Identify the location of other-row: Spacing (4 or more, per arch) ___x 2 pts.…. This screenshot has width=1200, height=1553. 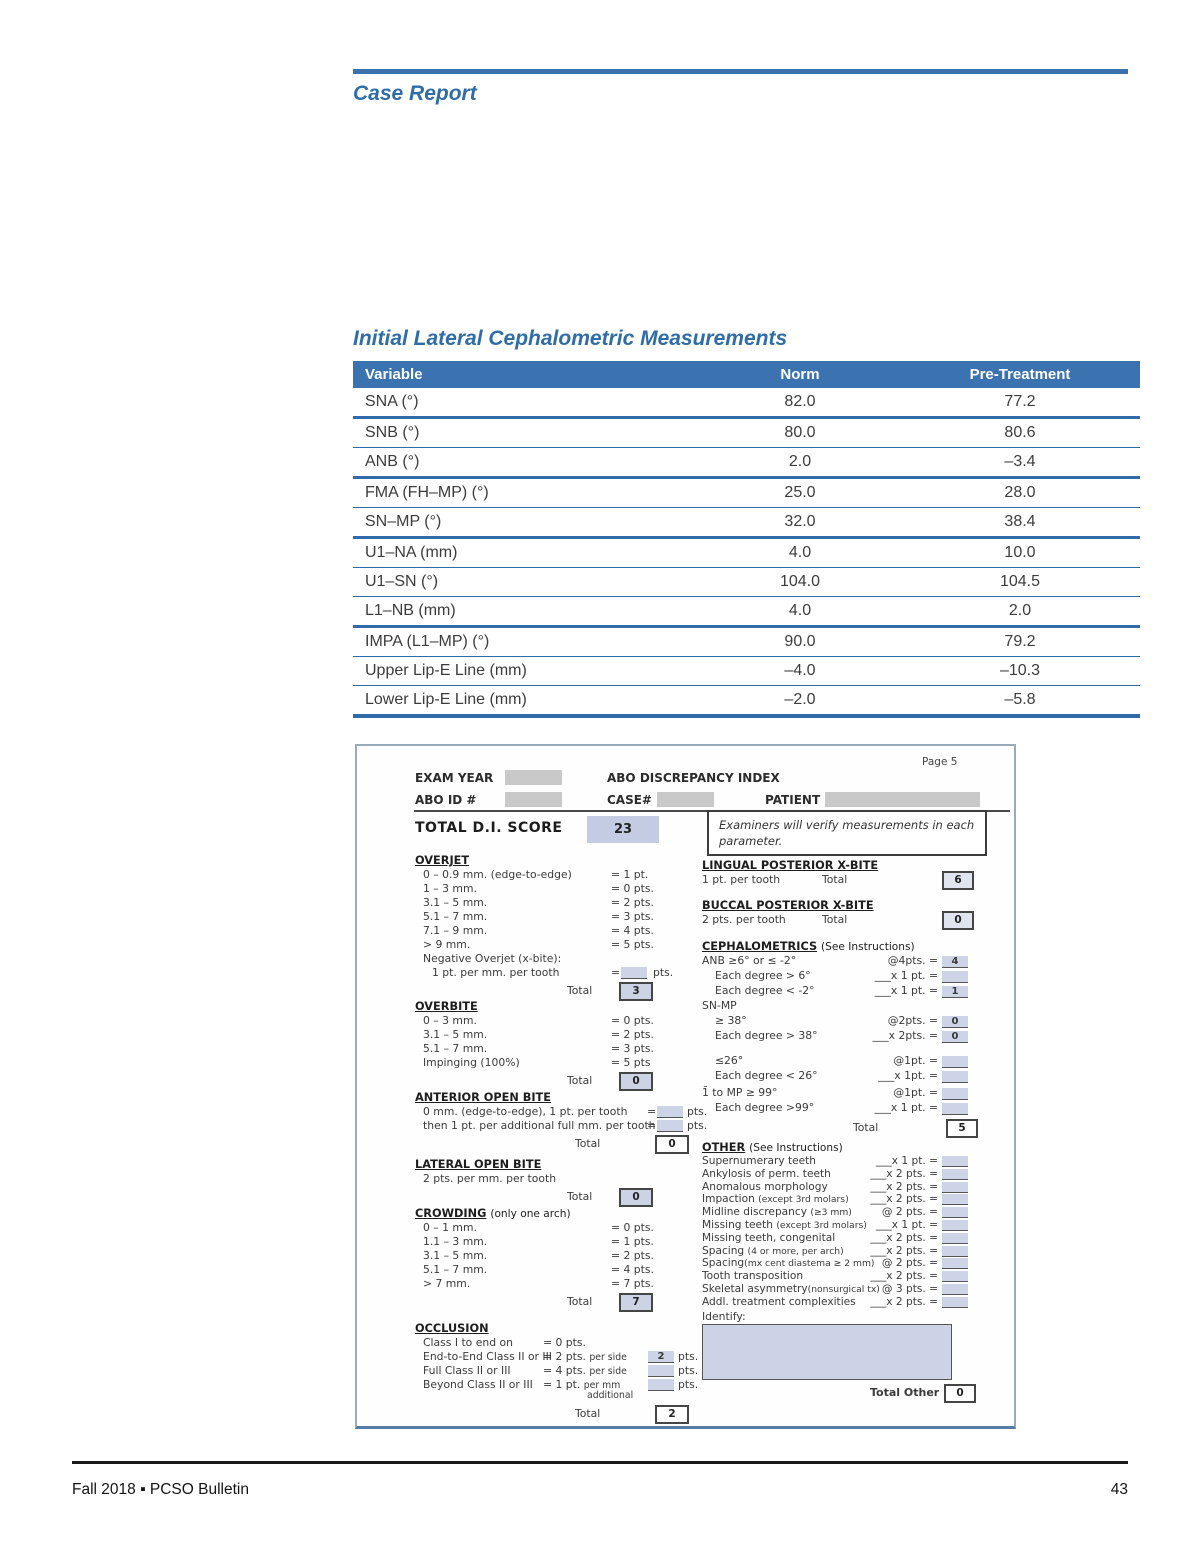
(838, 1251).